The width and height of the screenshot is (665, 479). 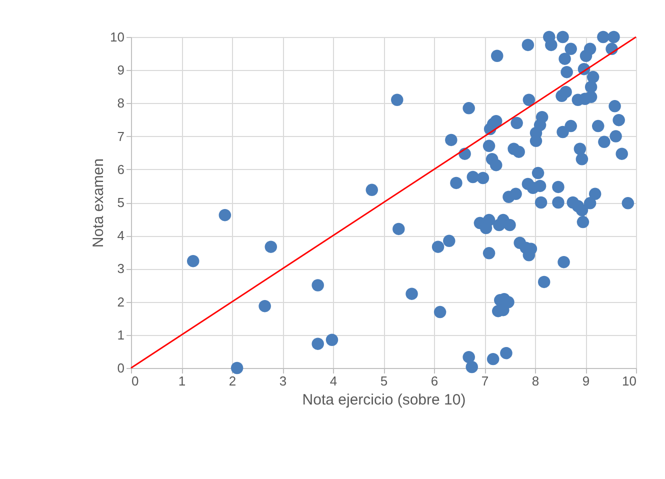 I want to click on x-tick-label: 9, so click(x=586, y=381).